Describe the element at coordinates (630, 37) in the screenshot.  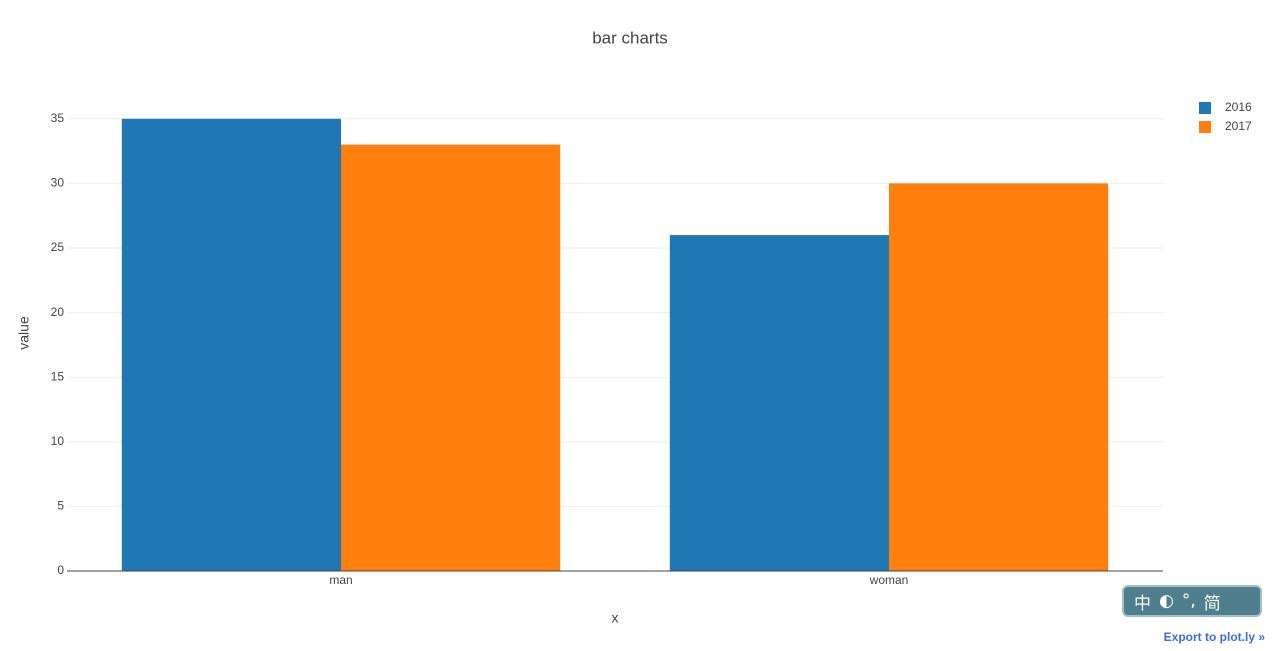
I see `chart-title: bar charts` at that location.